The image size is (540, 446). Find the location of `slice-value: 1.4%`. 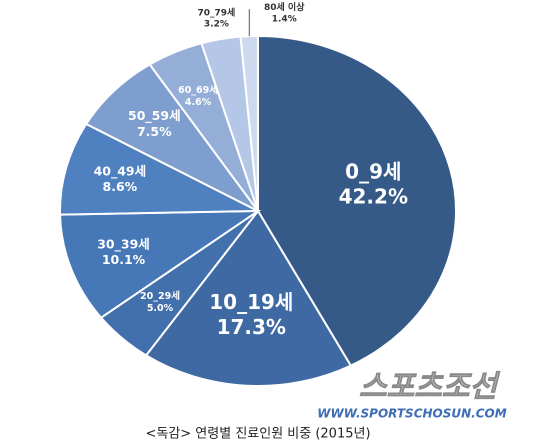

slice-value: 1.4% is located at coordinates (284, 19).